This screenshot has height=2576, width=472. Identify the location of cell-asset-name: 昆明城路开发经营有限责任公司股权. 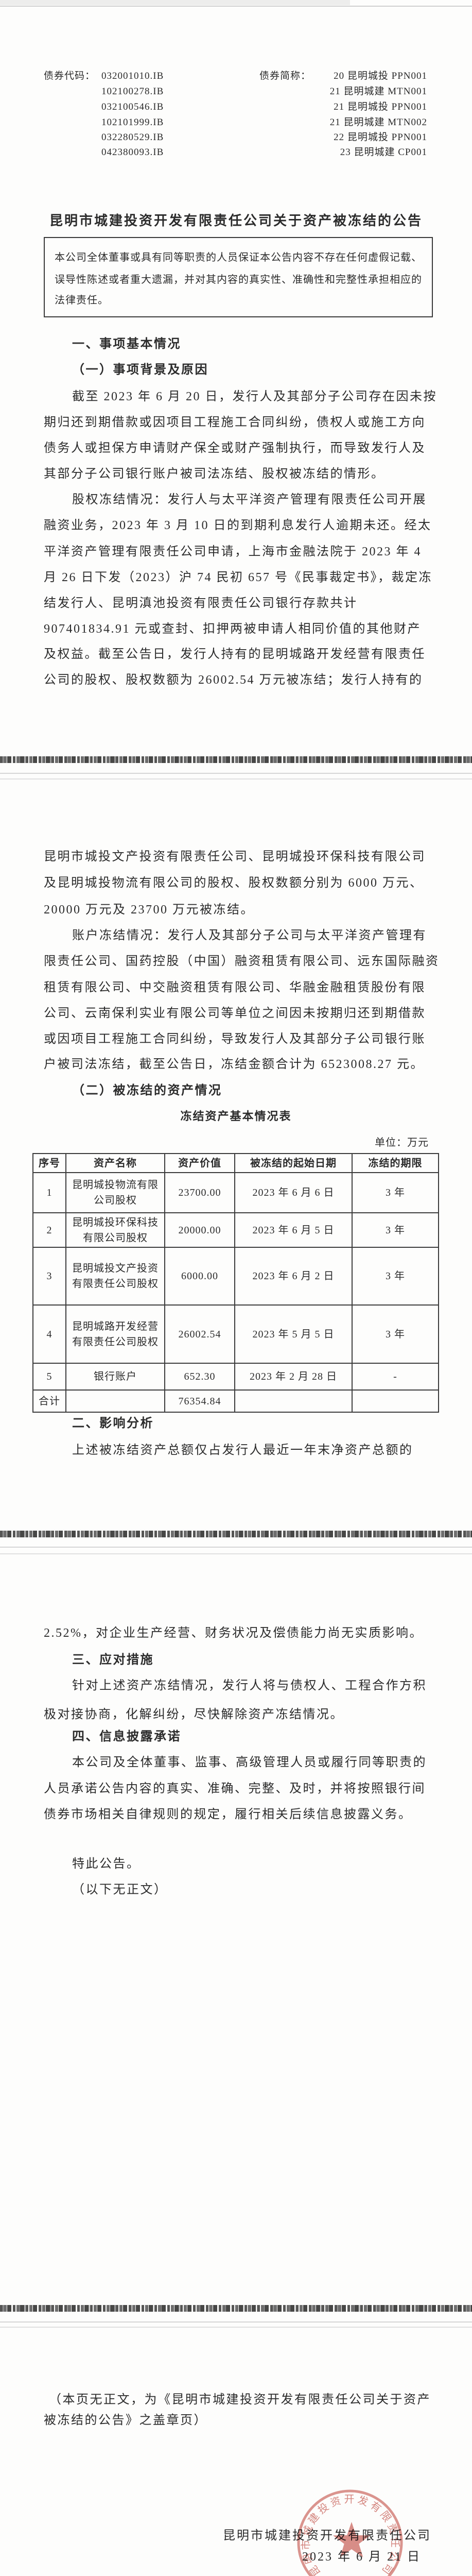
(115, 1334).